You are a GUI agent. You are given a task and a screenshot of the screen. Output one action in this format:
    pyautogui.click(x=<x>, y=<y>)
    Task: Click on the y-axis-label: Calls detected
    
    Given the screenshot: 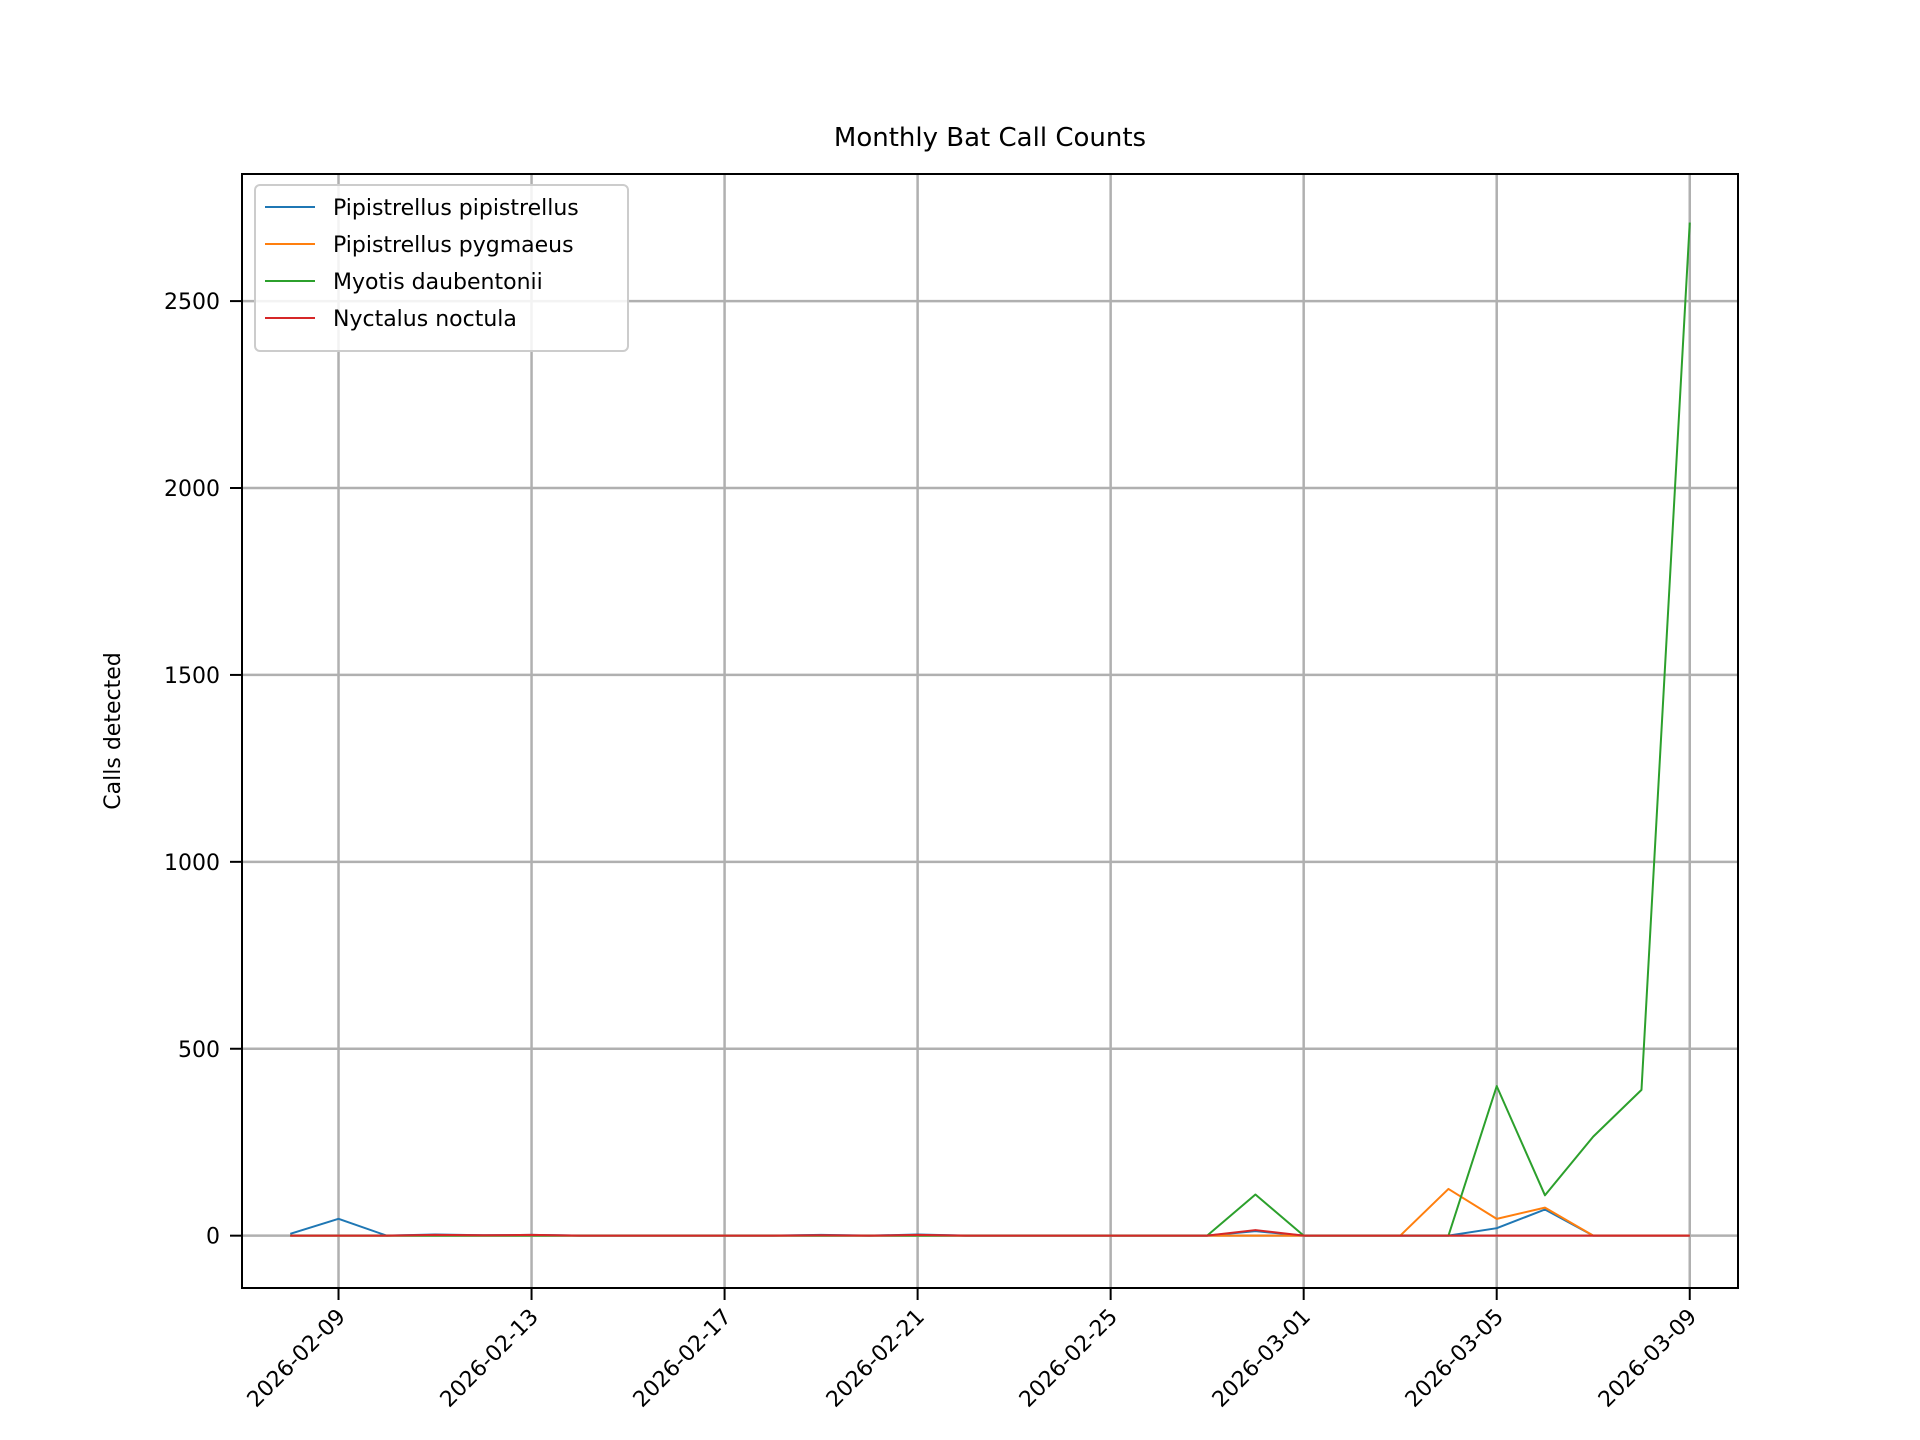 What is the action you would take?
    pyautogui.click(x=113, y=730)
    